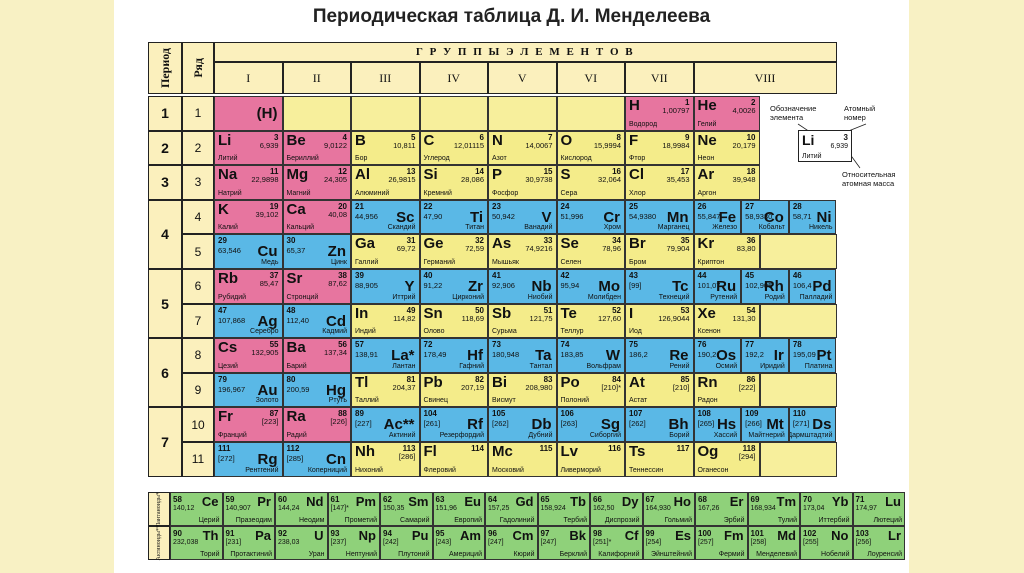 Image resolution: width=1024 pixels, height=573 pixels. I want to click on element-rh: Rh 45 102,905 Родий, so click(765, 286).